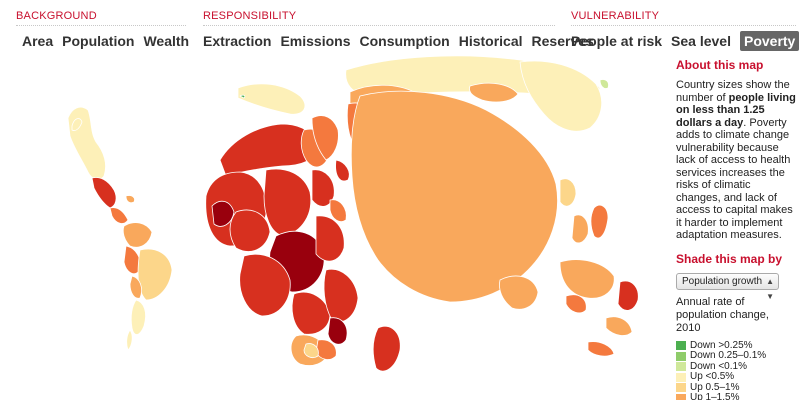  What do you see at coordinates (265, 285) in the screenshot?
I see `region-angola` at bounding box center [265, 285].